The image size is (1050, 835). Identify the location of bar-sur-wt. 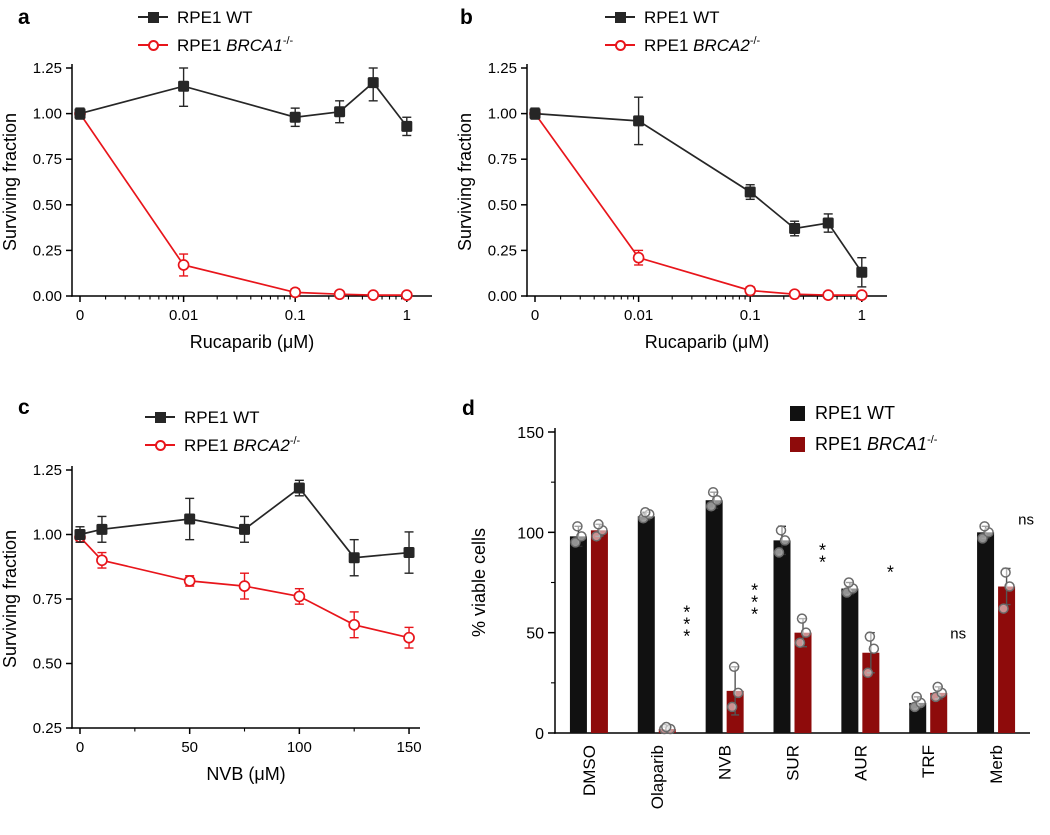
(782, 636).